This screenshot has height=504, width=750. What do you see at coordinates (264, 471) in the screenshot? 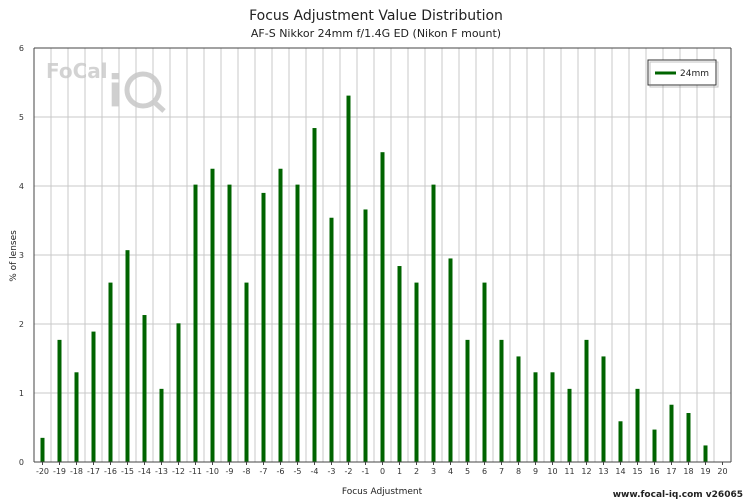
I see `x-tick-label: -7` at bounding box center [264, 471].